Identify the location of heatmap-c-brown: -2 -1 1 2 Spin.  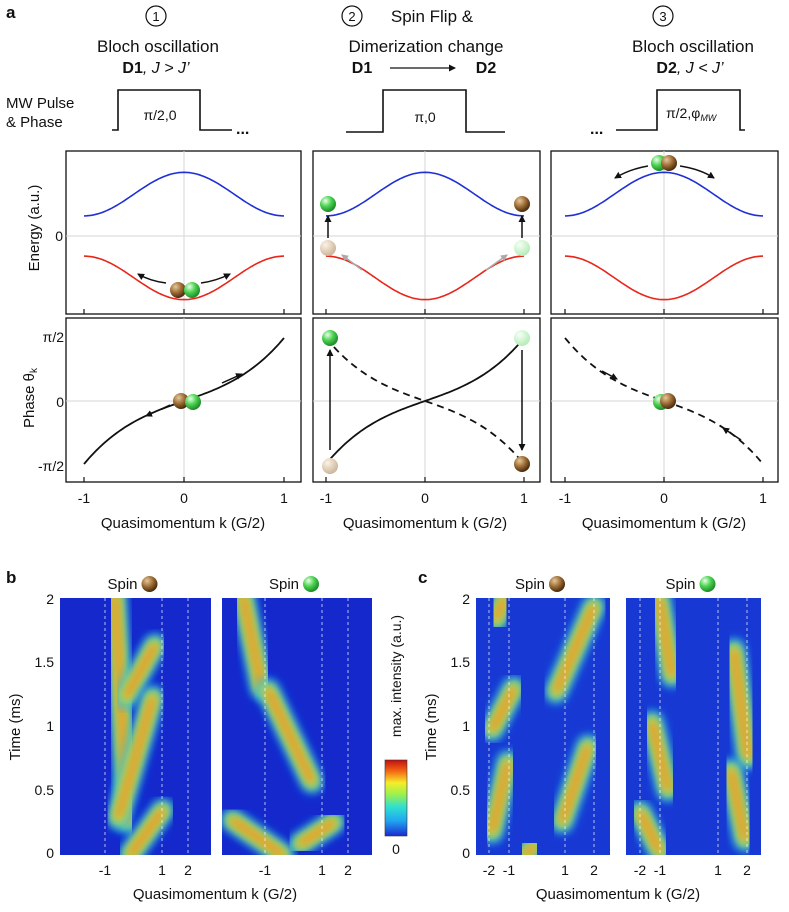
(543, 727).